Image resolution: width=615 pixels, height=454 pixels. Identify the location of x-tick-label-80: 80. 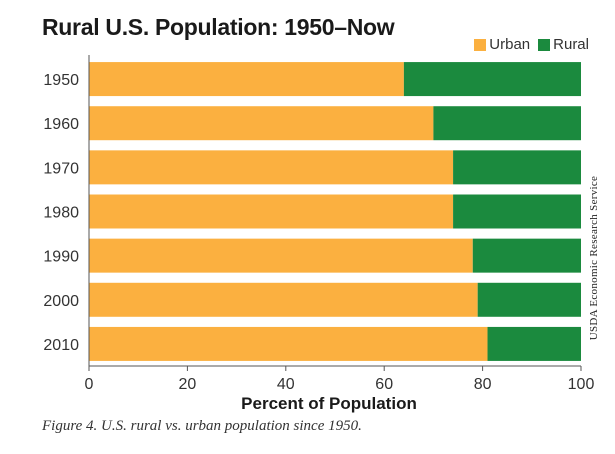
(483, 384).